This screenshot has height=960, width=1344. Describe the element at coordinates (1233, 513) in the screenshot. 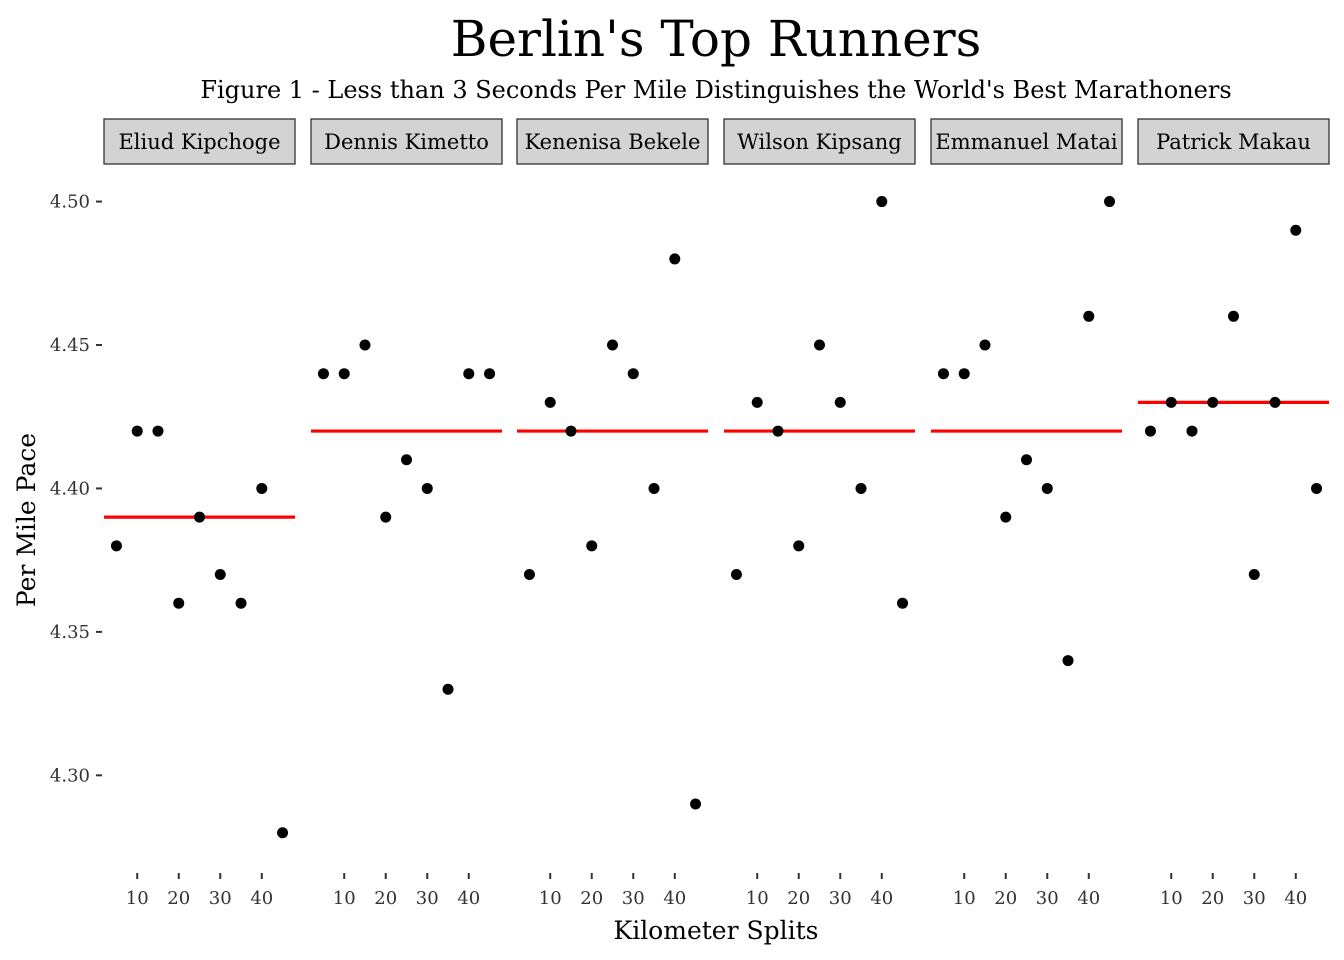

I see `facet-panel: Patrick Makau 10 20 30 40` at that location.